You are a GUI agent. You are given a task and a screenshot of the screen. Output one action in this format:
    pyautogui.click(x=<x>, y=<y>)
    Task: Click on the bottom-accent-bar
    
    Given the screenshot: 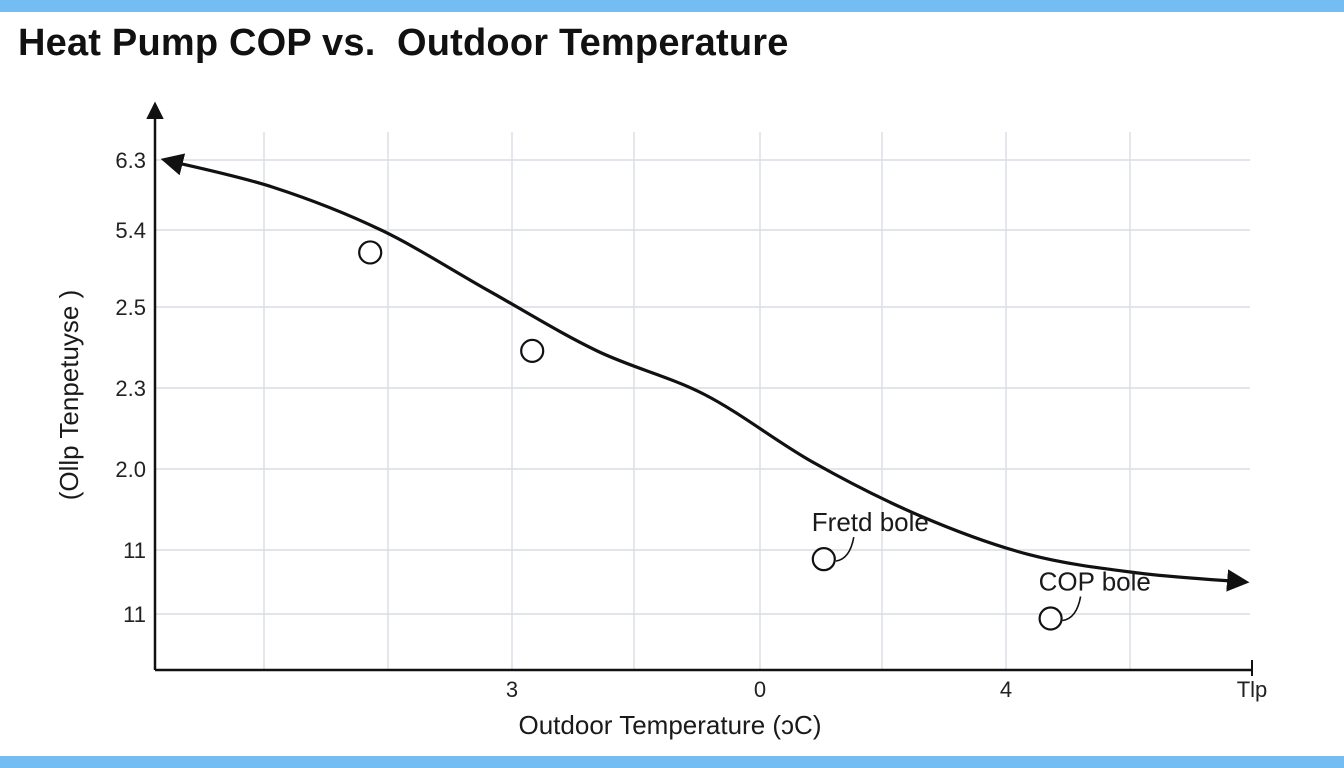 What is the action you would take?
    pyautogui.click(x=672, y=762)
    